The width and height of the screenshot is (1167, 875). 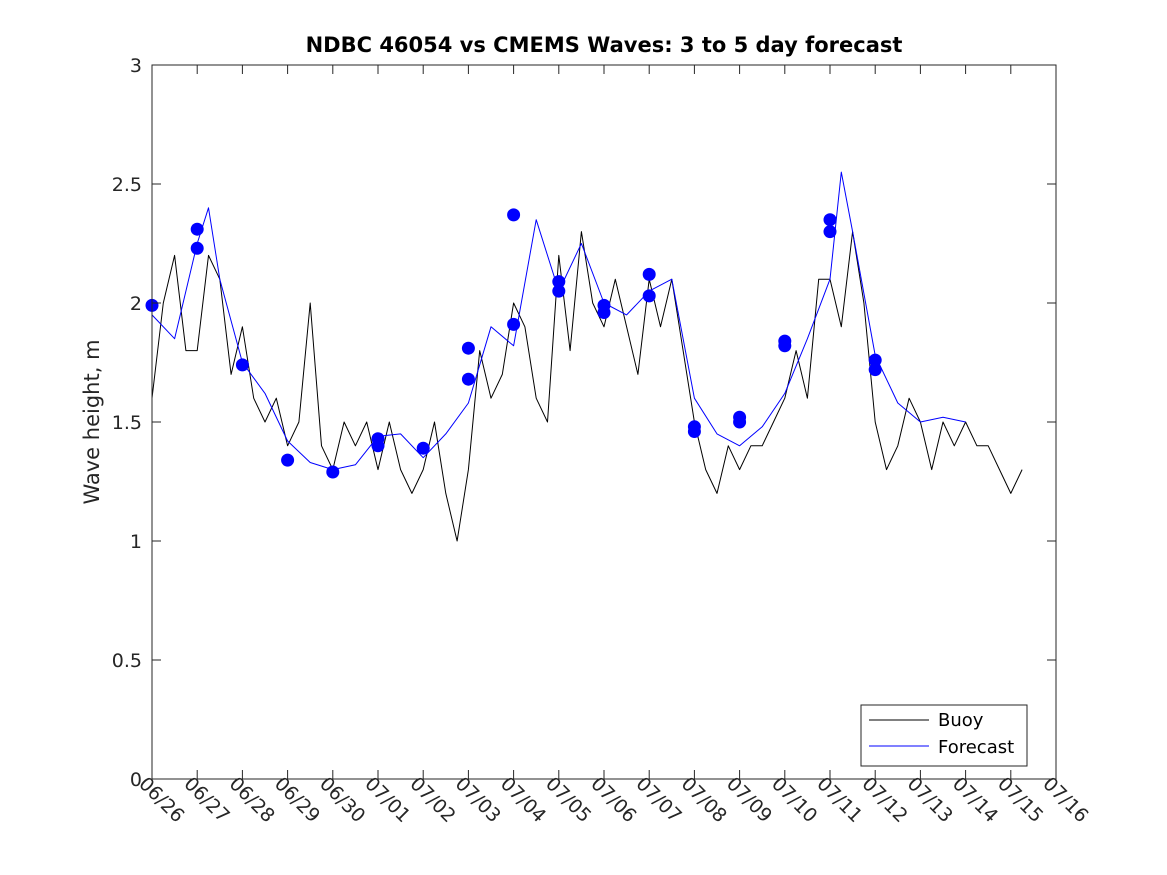 I want to click on y-tick-label: 2.5, so click(x=127, y=185).